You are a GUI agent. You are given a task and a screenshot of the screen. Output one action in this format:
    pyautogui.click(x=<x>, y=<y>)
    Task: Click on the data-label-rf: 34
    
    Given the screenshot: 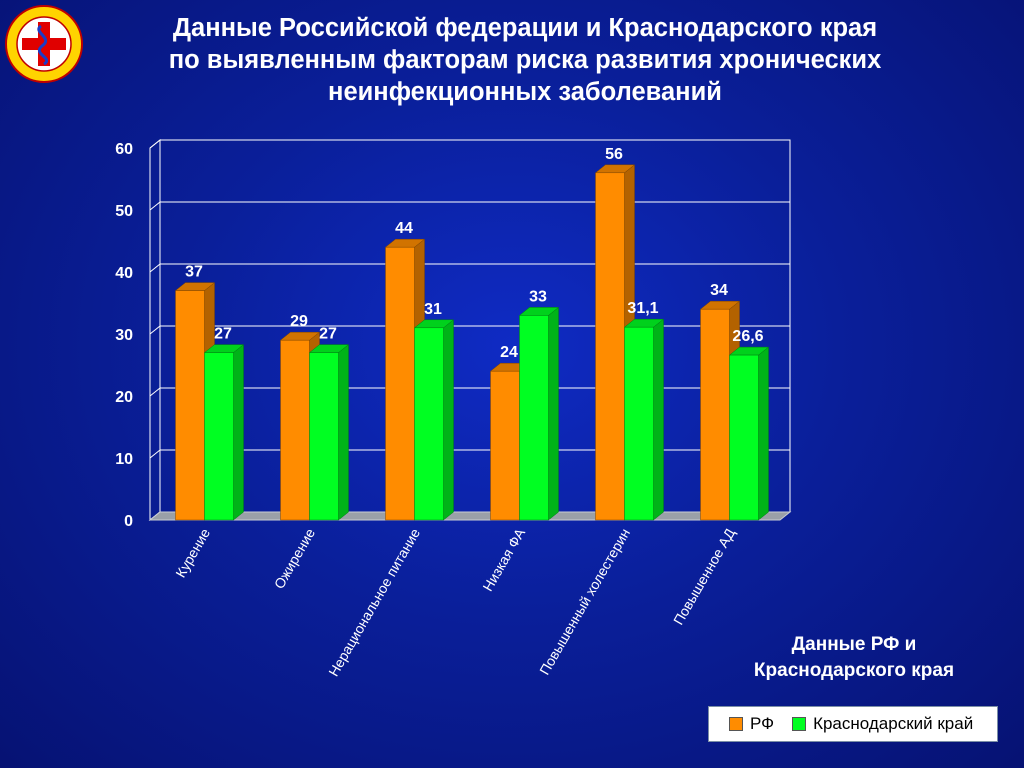 What is the action you would take?
    pyautogui.click(x=719, y=290)
    